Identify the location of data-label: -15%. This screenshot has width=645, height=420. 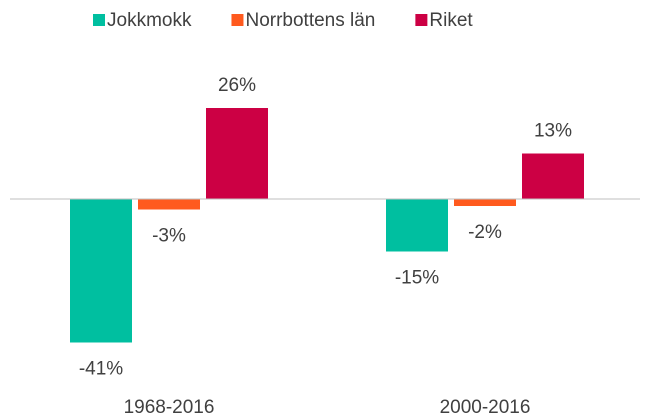
(417, 278).